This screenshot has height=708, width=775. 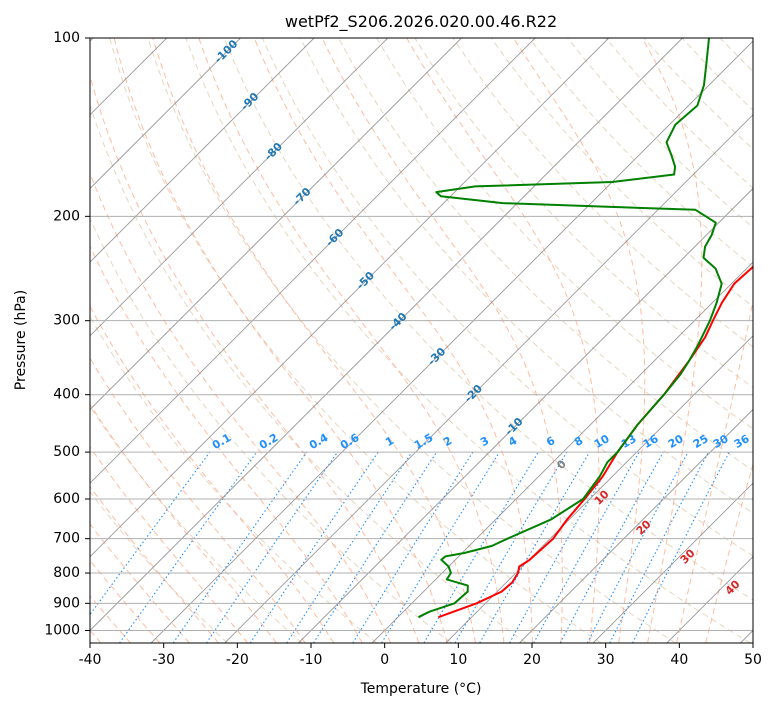 What do you see at coordinates (66, 603) in the screenshot?
I see `y-tick-label: 900` at bounding box center [66, 603].